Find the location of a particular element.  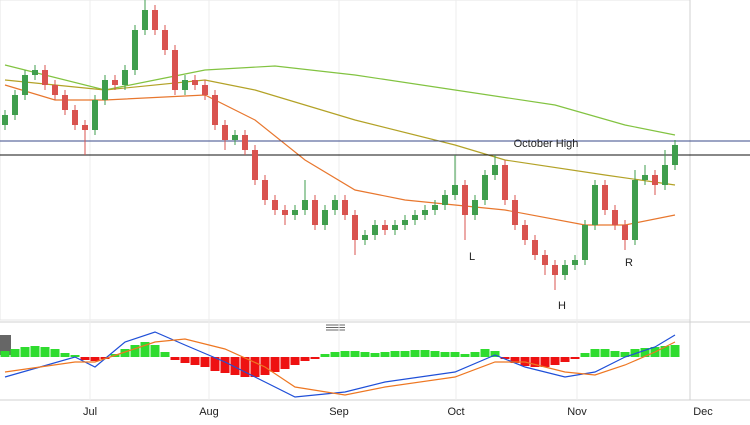

x-tick-label: Aug is located at coordinates (209, 412).